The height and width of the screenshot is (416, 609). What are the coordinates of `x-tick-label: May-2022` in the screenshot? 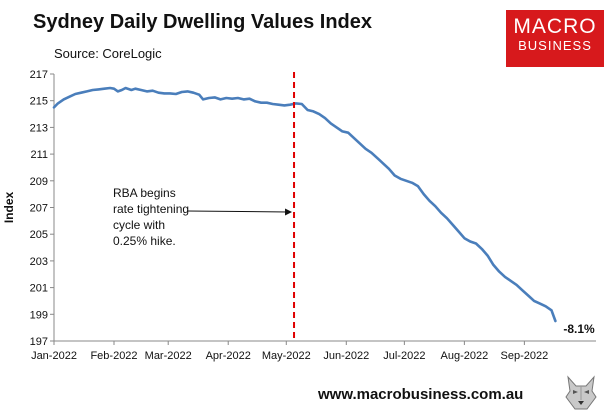 It's located at (286, 356).